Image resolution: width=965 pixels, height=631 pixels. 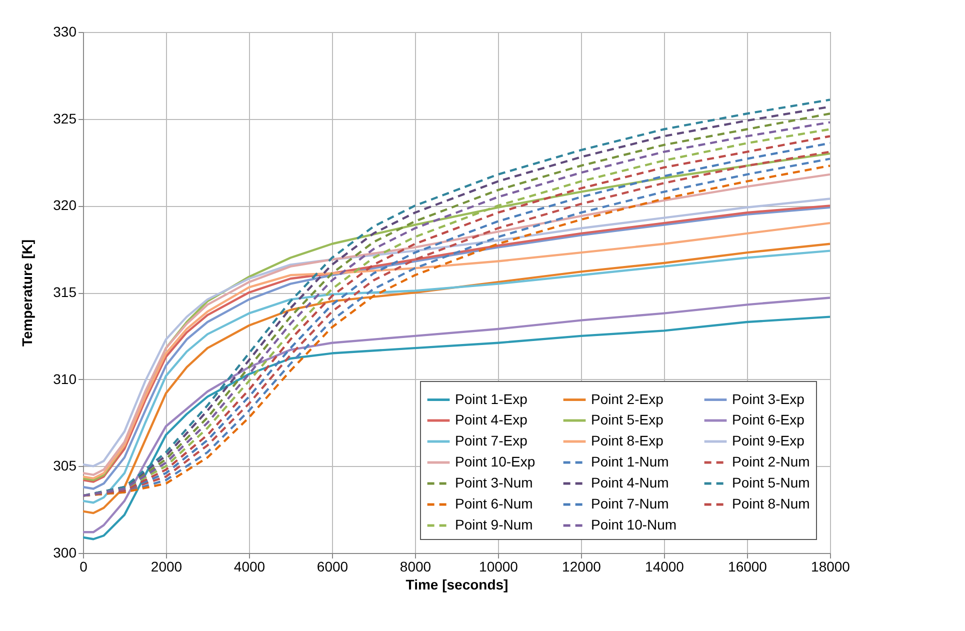 What do you see at coordinates (498, 566) in the screenshot?
I see `x-tick-label: 10000` at bounding box center [498, 566].